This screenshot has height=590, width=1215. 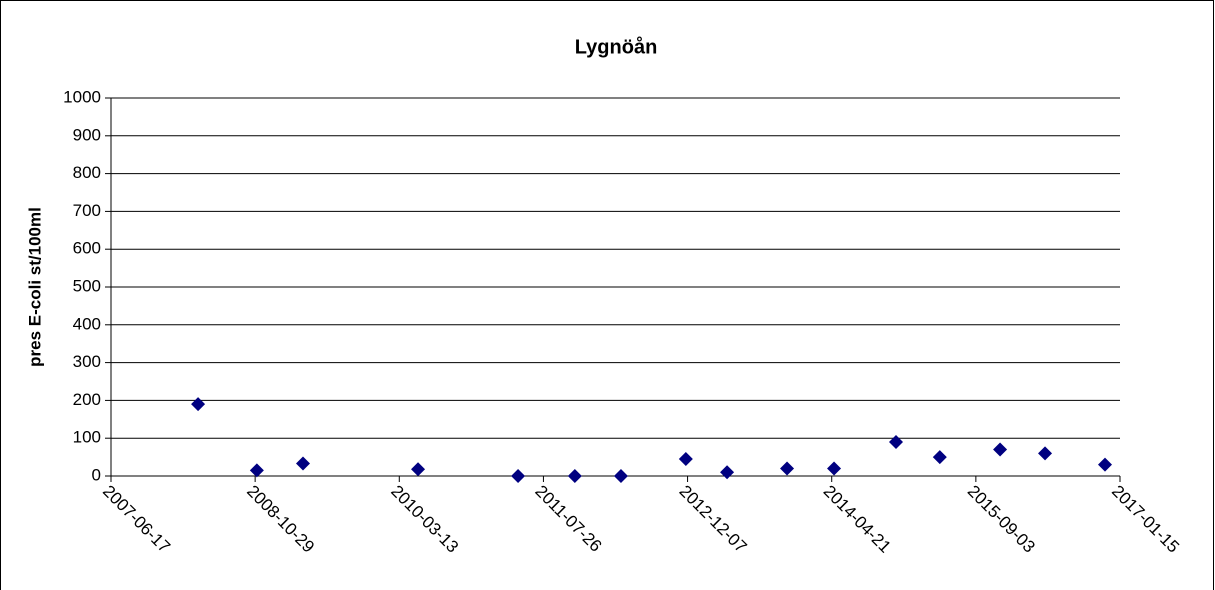 What do you see at coordinates (87, 172) in the screenshot?
I see `y-tick-label: 800` at bounding box center [87, 172].